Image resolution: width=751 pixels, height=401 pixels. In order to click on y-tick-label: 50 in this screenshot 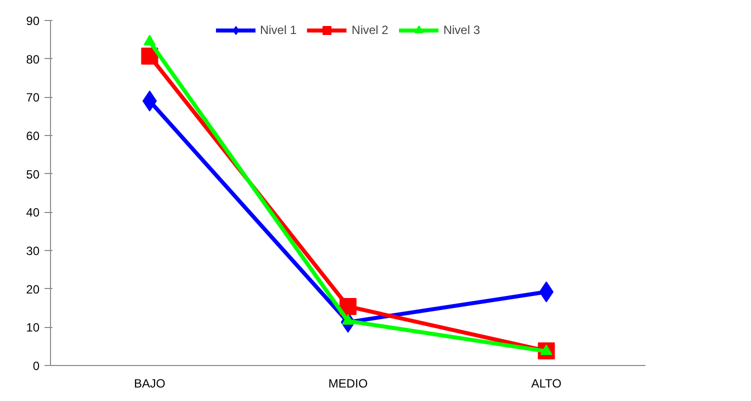, I will do `click(33, 174)`.